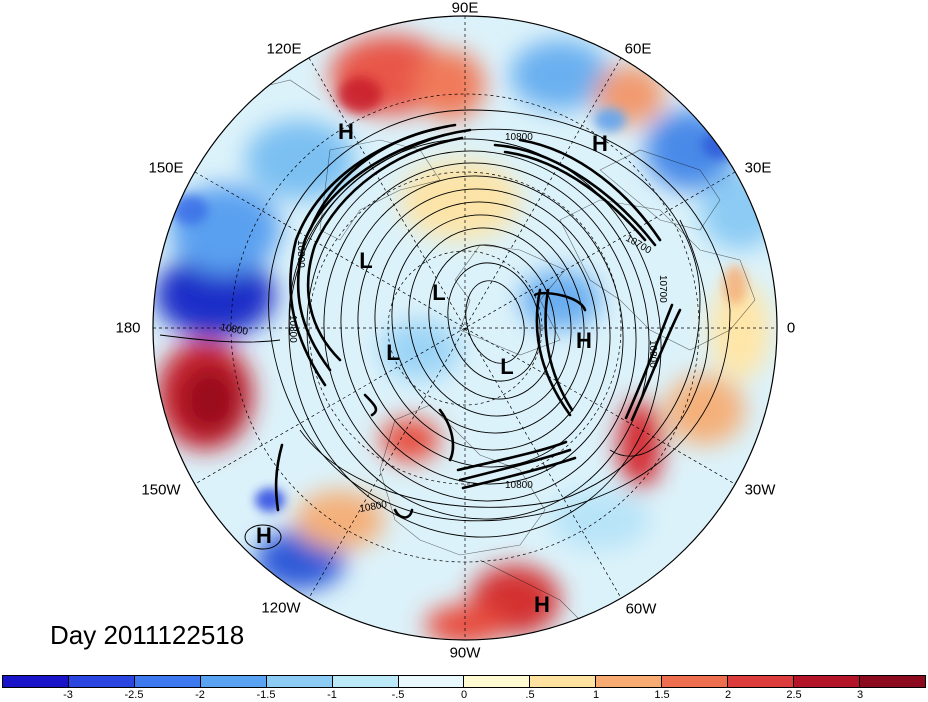 This screenshot has height=702, width=928. I want to click on colorbar-tick-label: 3, so click(860, 695).